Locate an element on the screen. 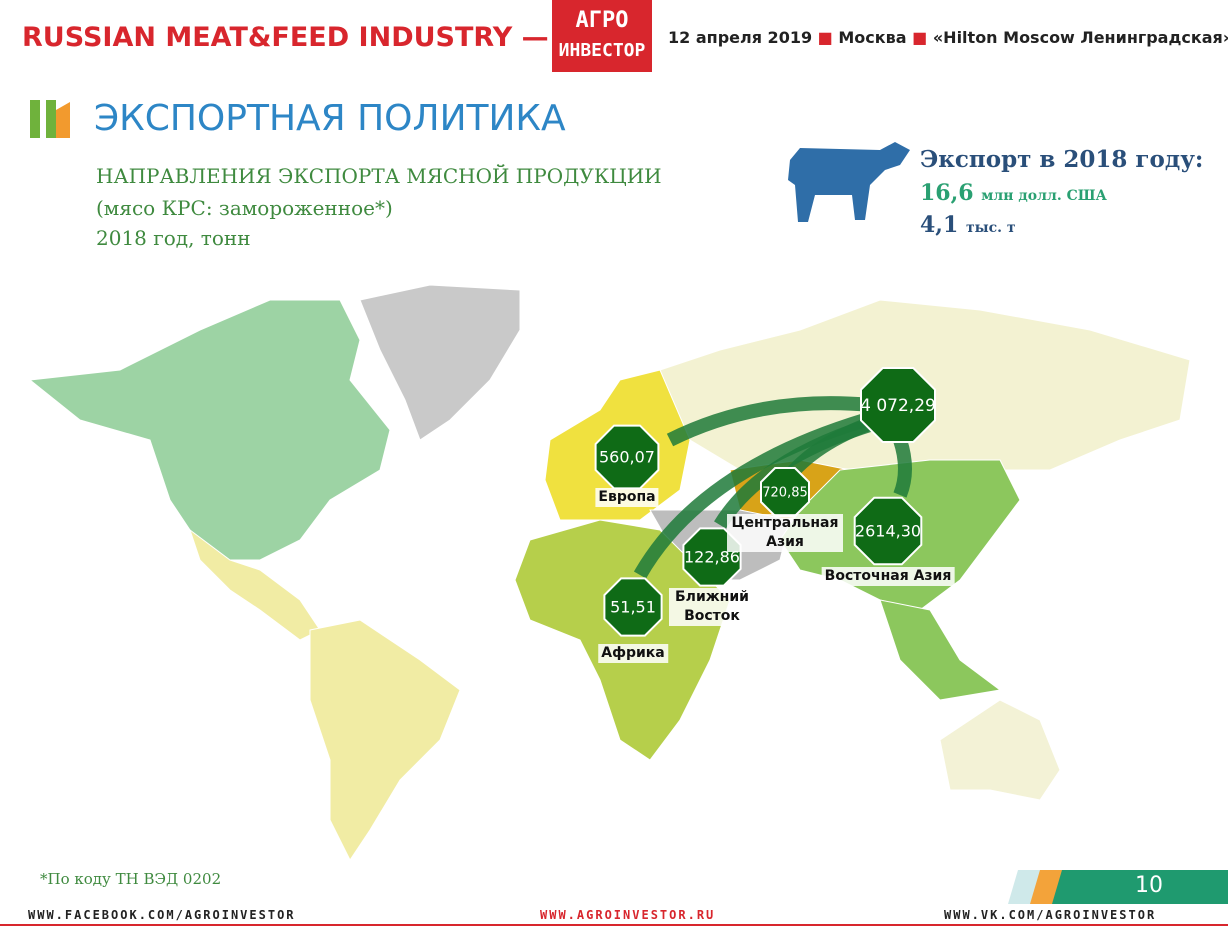 The image size is (1228, 928). badge-value: 560,07 is located at coordinates (627, 457).